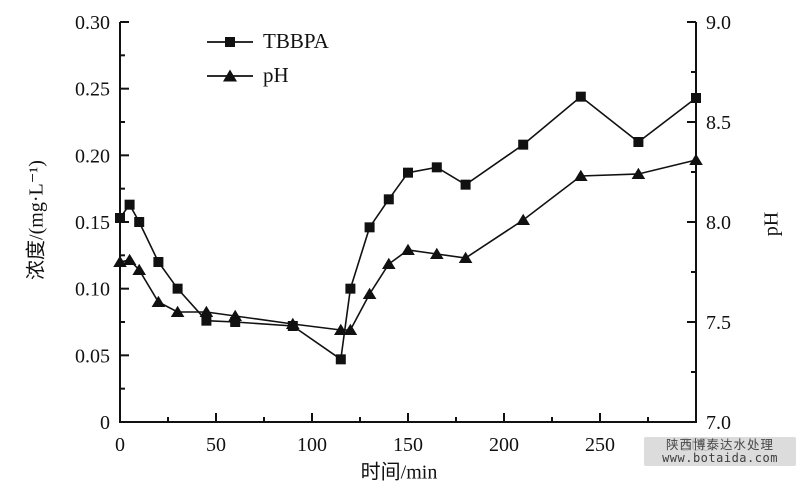 This screenshot has height=495, width=800. What do you see at coordinates (718, 223) in the screenshot?
I see `y-right-tick-label: 8.0` at bounding box center [718, 223].